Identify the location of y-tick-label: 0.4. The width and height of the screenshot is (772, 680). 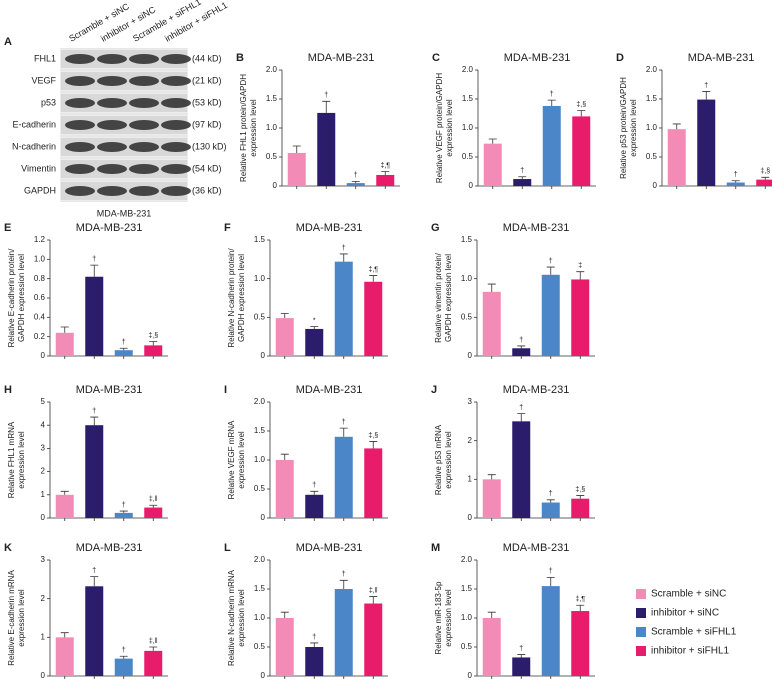
(40, 316).